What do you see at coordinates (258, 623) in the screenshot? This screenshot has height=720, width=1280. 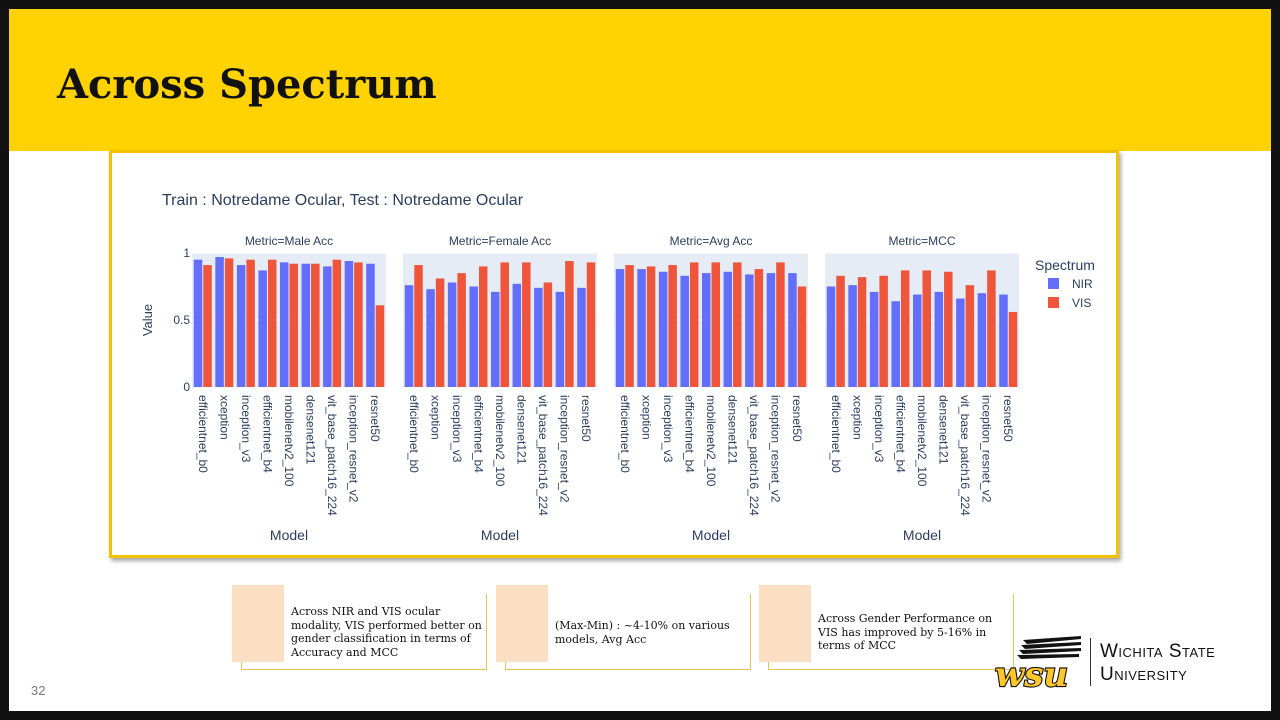 I see `note-box-1-accent` at bounding box center [258, 623].